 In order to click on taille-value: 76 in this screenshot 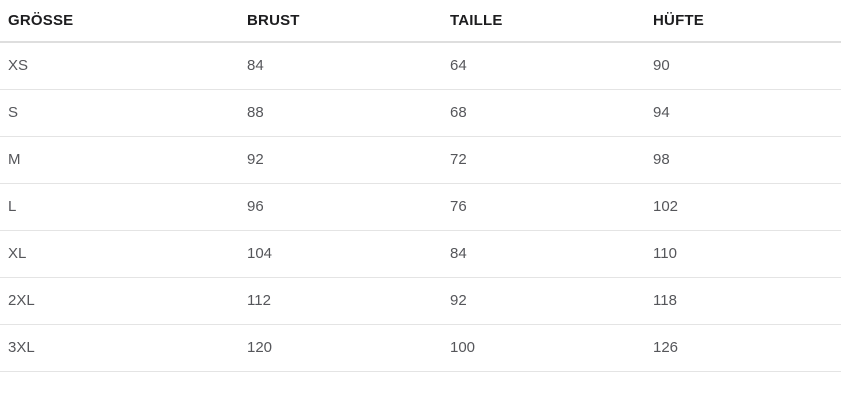, I will do `click(551, 207)`.